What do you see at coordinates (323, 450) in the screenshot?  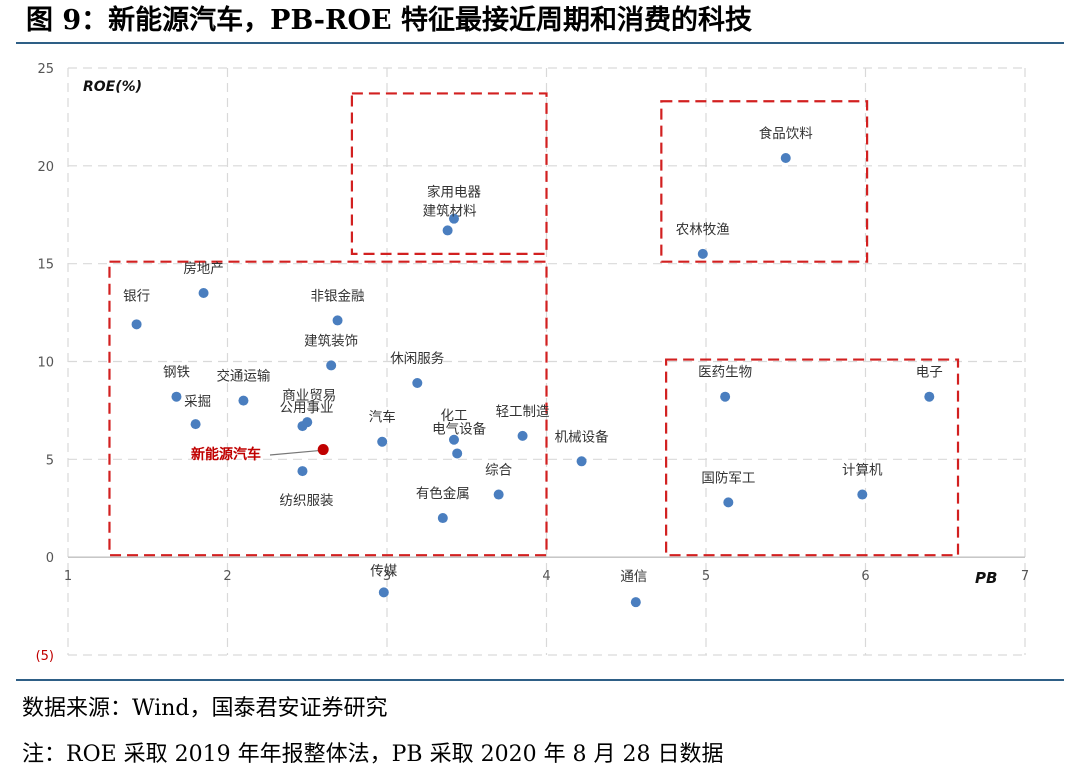 I see `highlight-point` at bounding box center [323, 450].